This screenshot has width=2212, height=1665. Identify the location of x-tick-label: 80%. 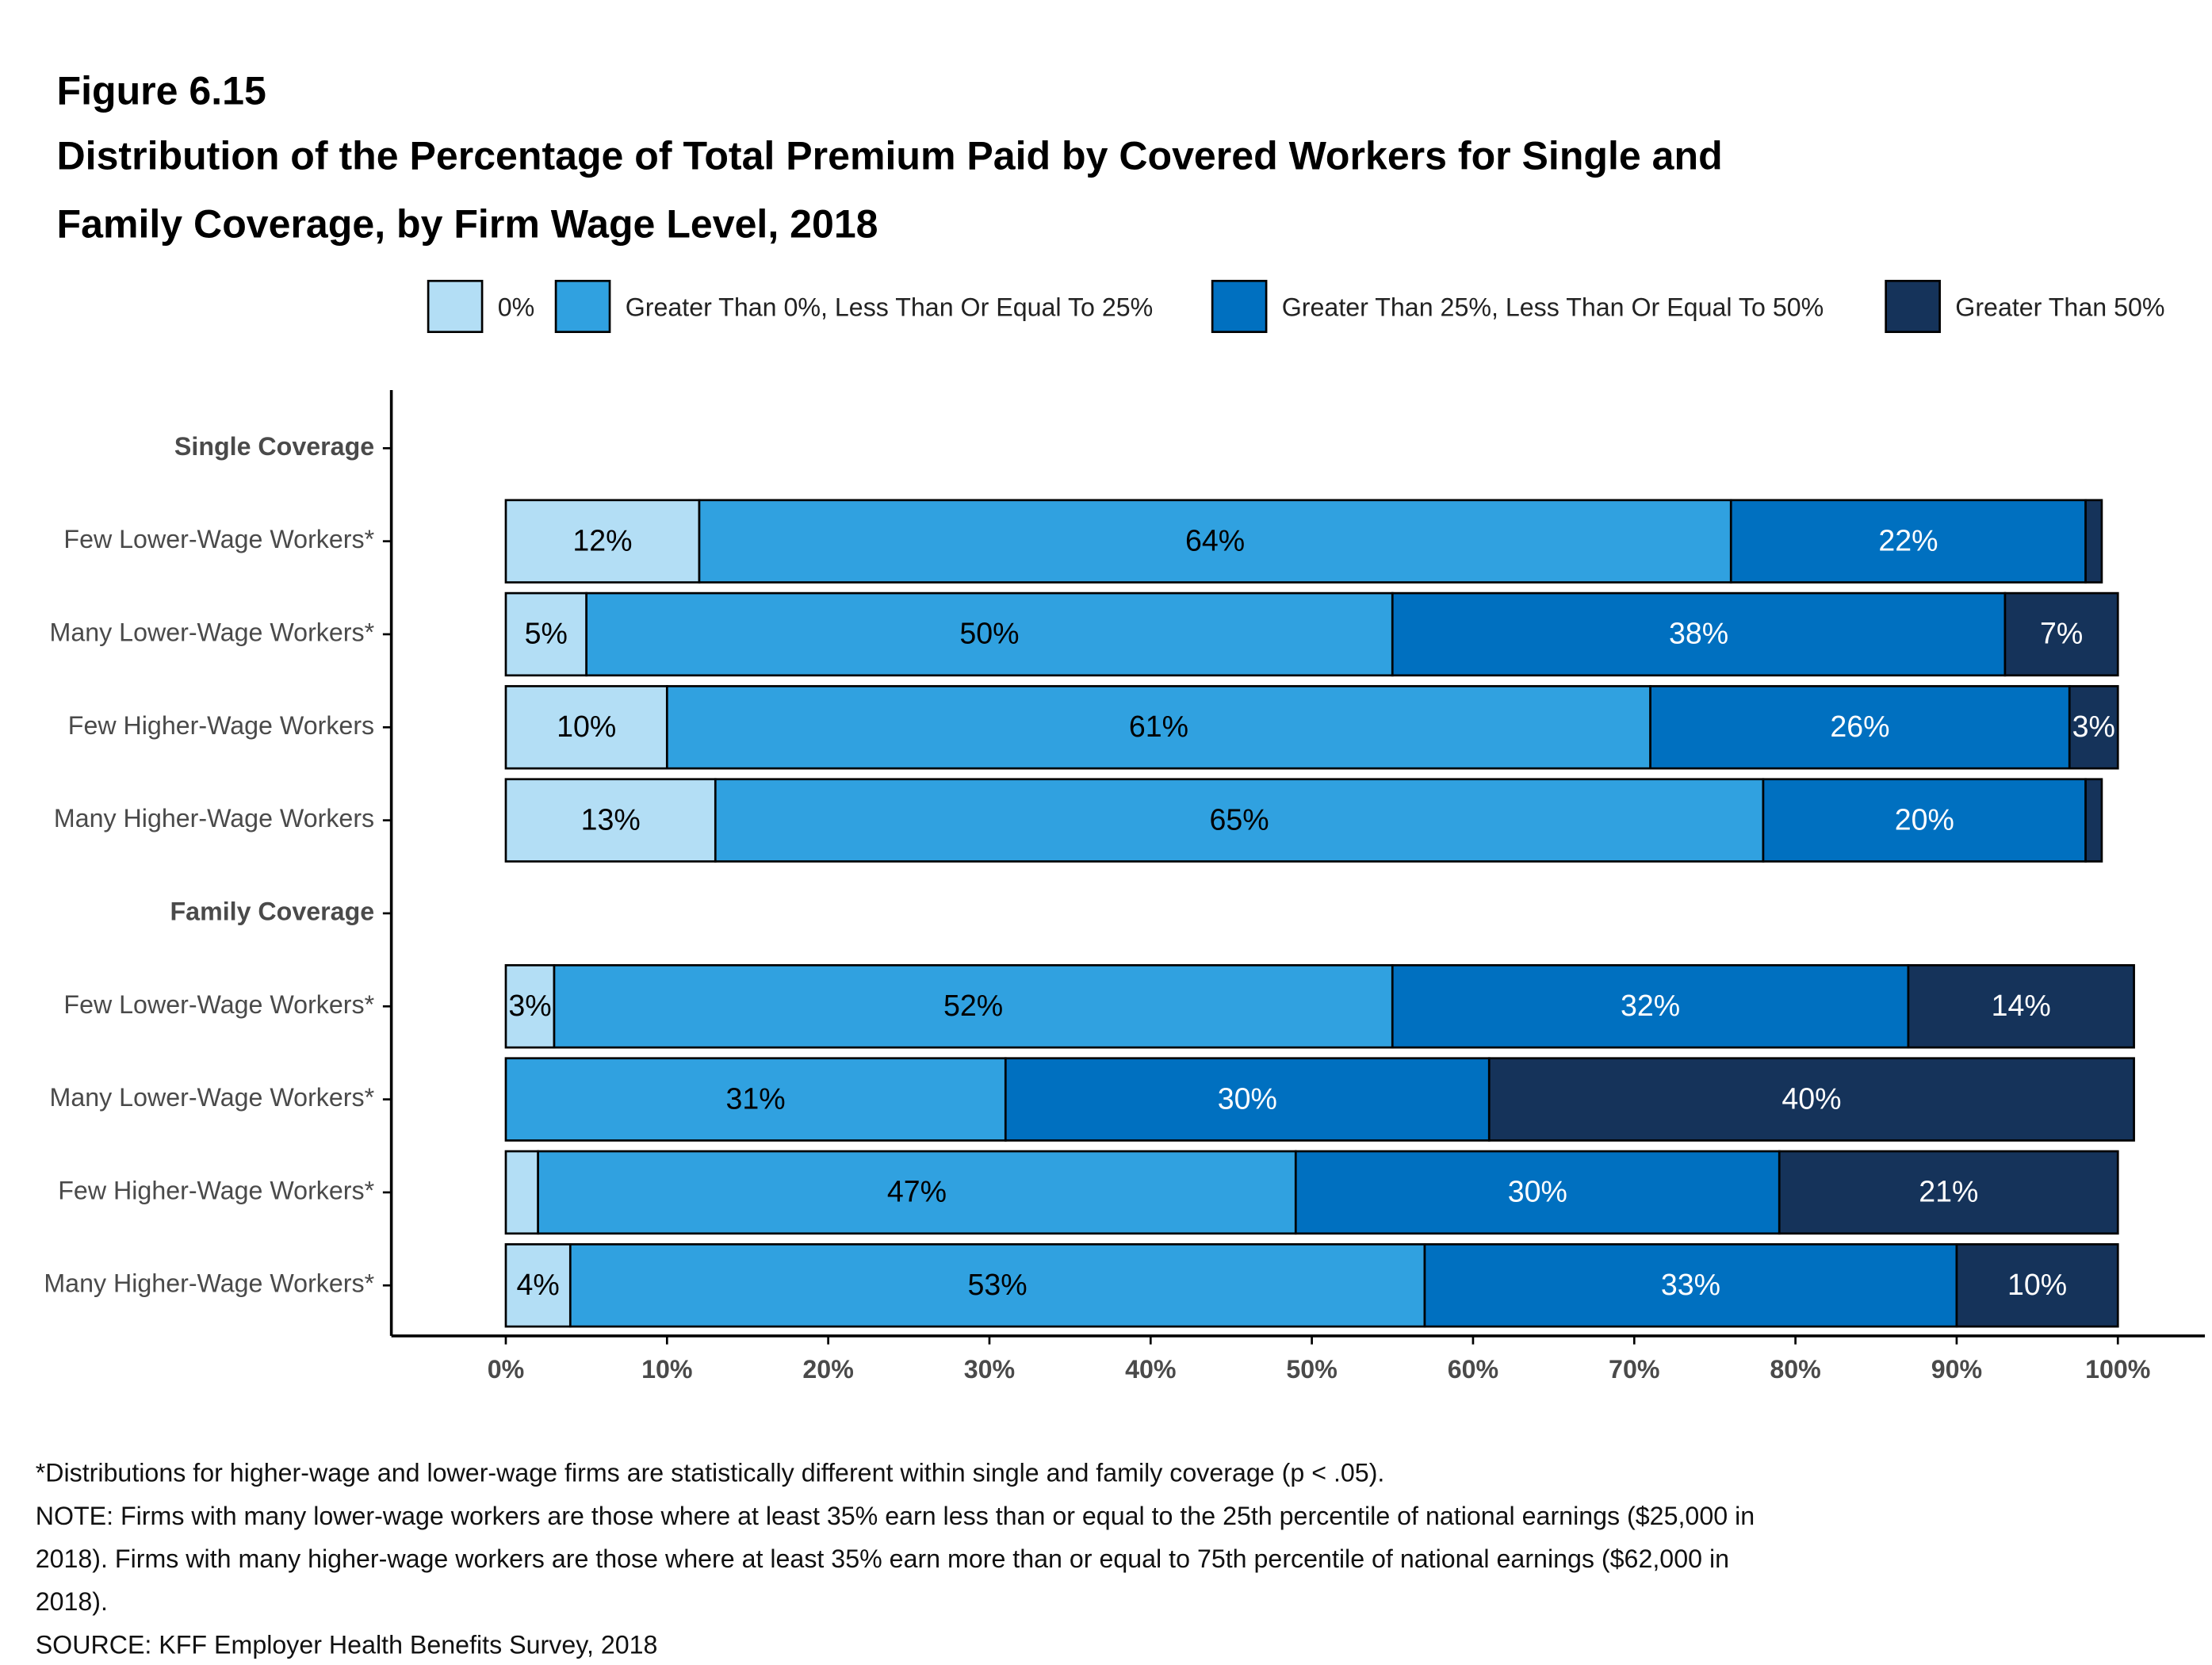
(1795, 1369).